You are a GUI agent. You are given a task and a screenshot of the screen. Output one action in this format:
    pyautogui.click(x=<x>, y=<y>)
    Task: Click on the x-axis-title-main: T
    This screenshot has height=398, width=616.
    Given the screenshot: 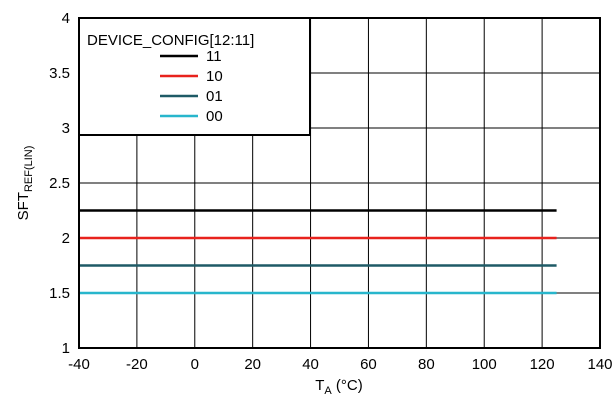 What is the action you would take?
    pyautogui.click(x=319, y=385)
    